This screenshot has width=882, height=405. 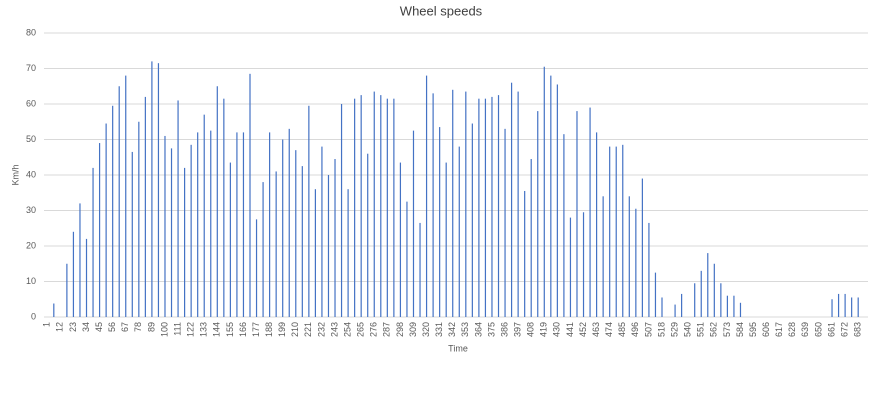 I want to click on x-tick-label: 265, so click(x=361, y=329).